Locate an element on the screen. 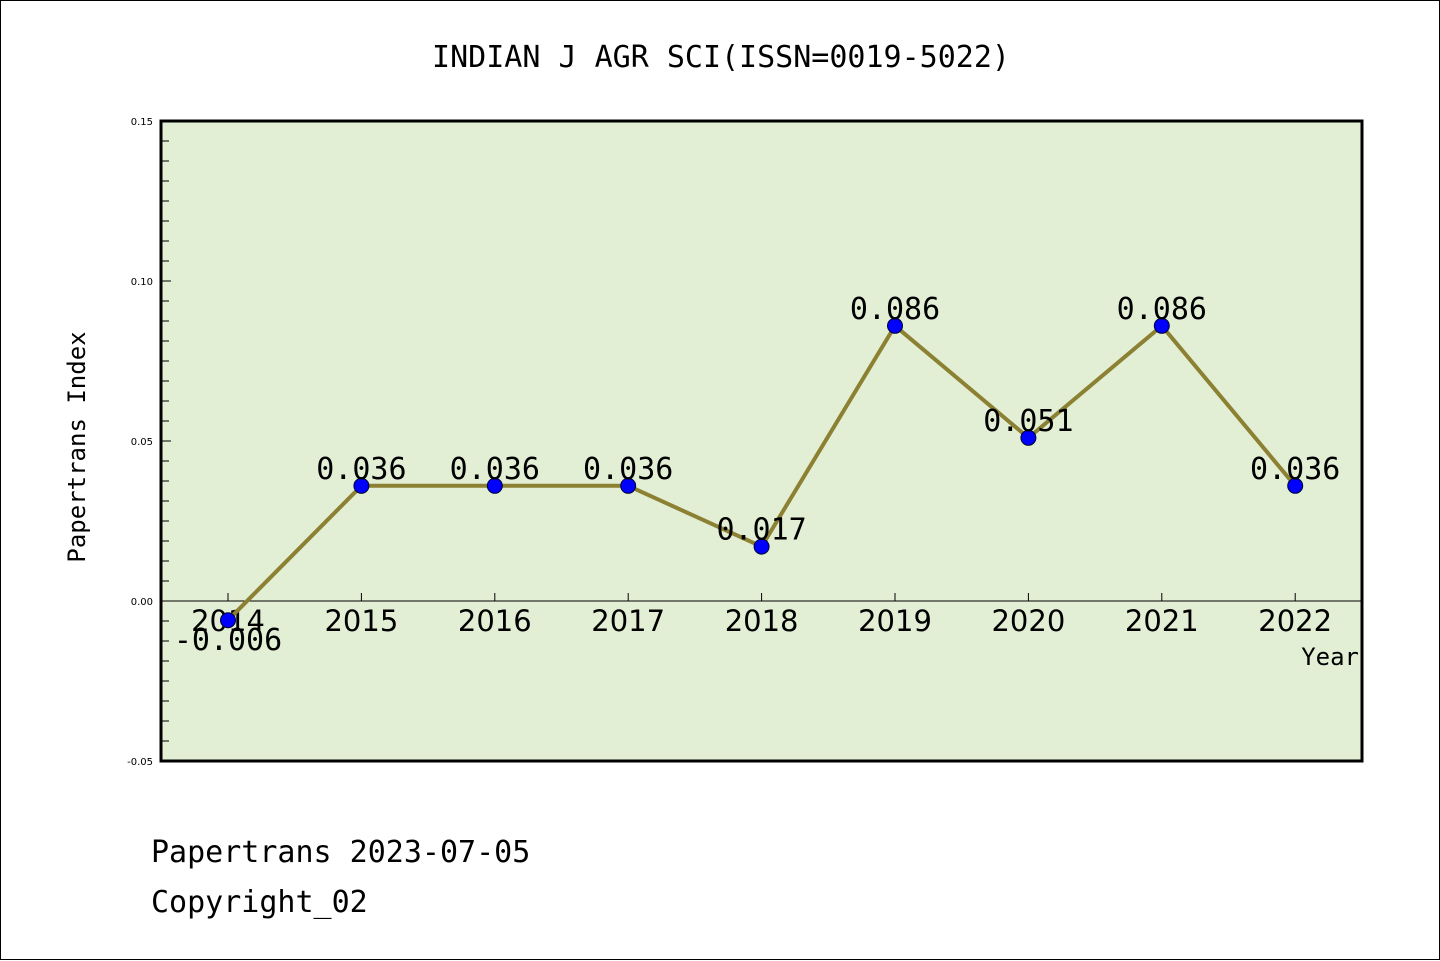  x-axis-label: Year is located at coordinates (1330, 657).